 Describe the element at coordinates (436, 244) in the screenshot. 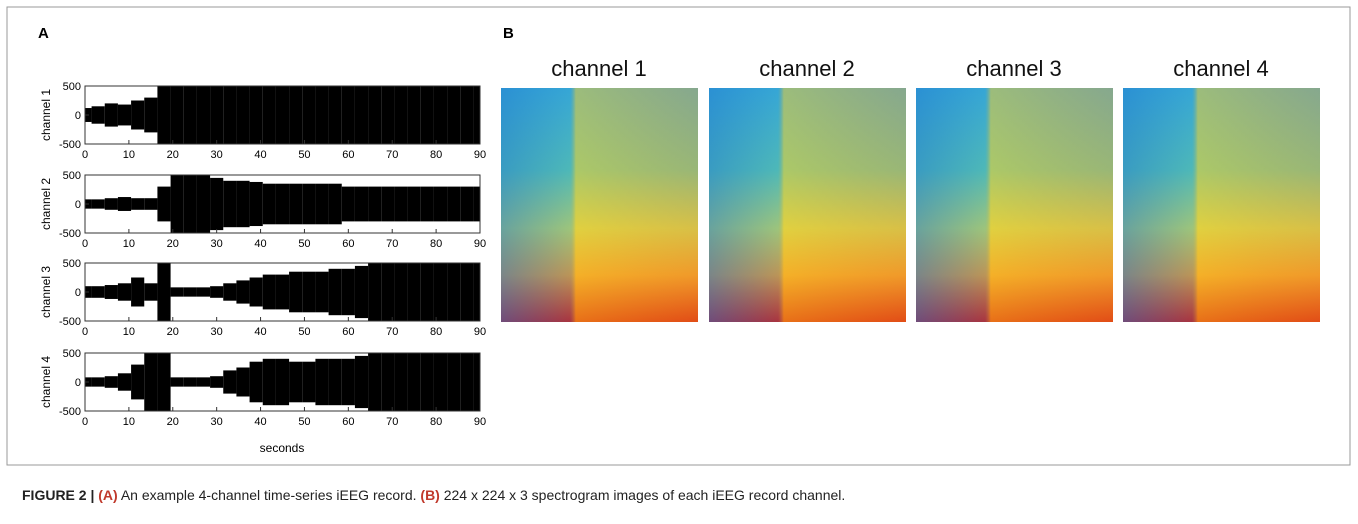

I see `x-tick-label: 80` at that location.